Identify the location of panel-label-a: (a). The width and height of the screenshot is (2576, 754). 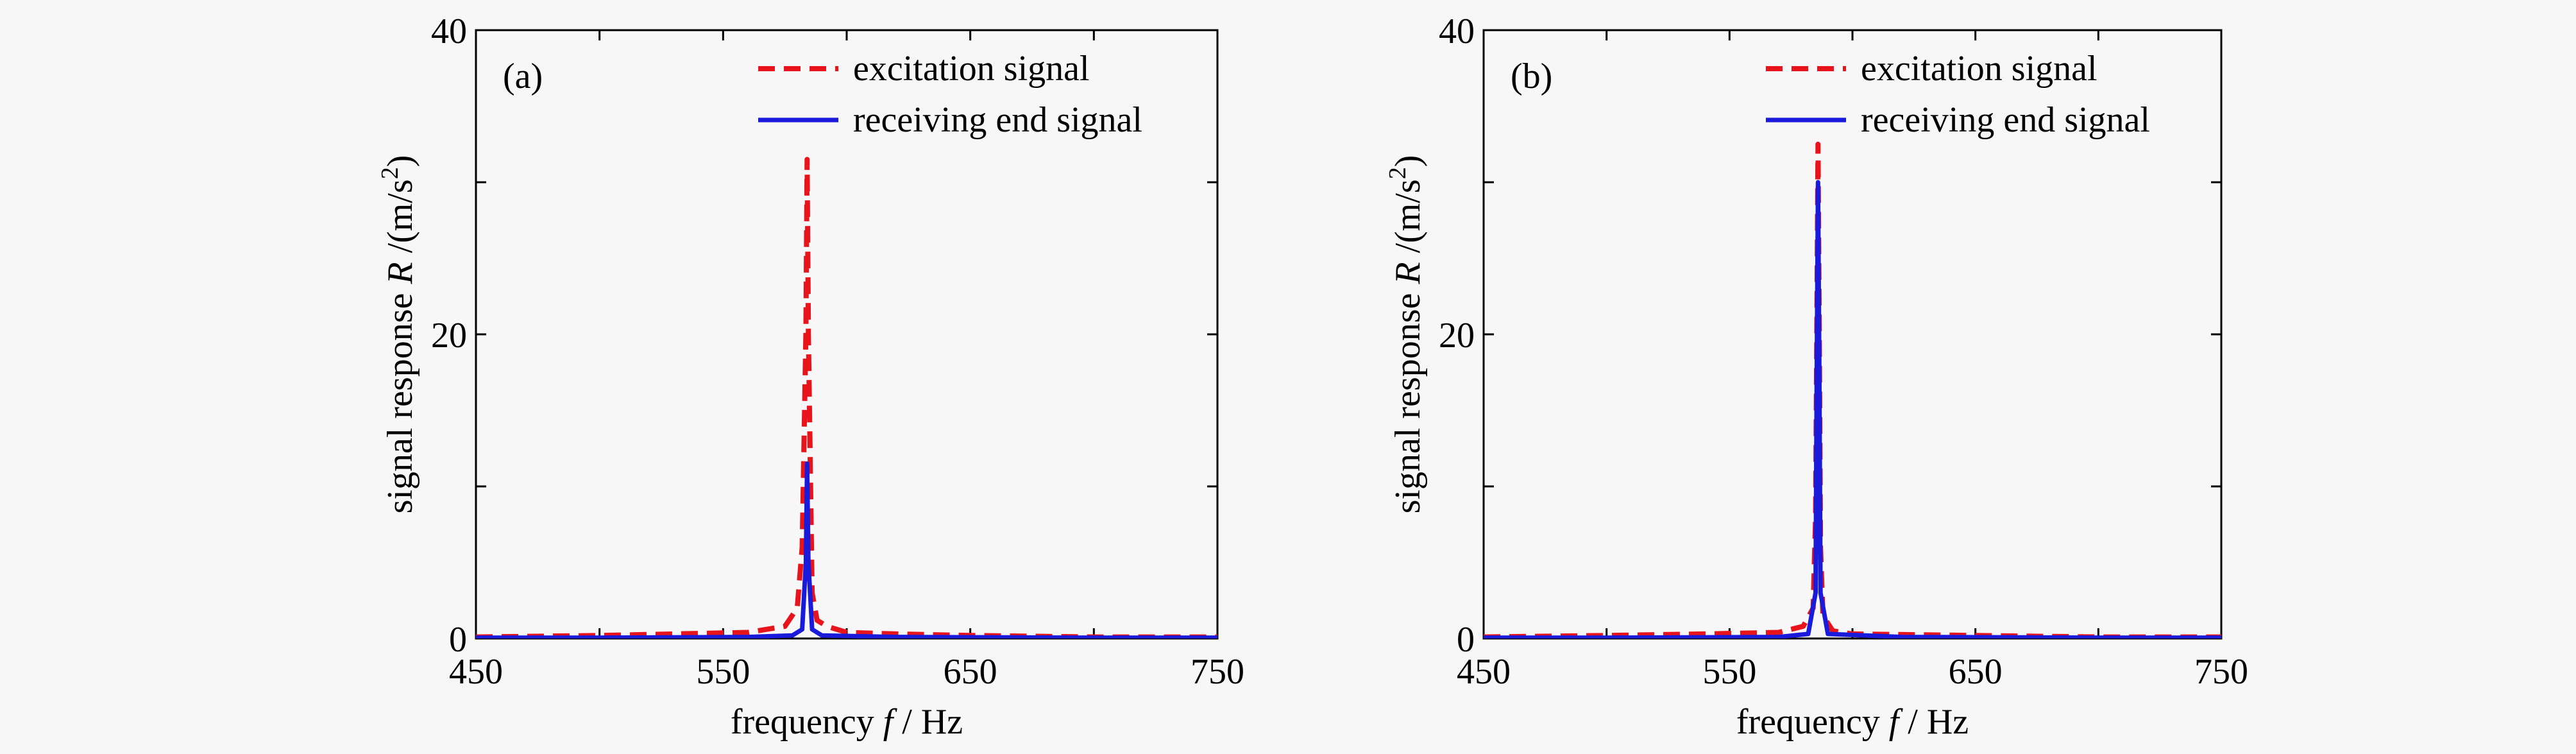
(523, 76).